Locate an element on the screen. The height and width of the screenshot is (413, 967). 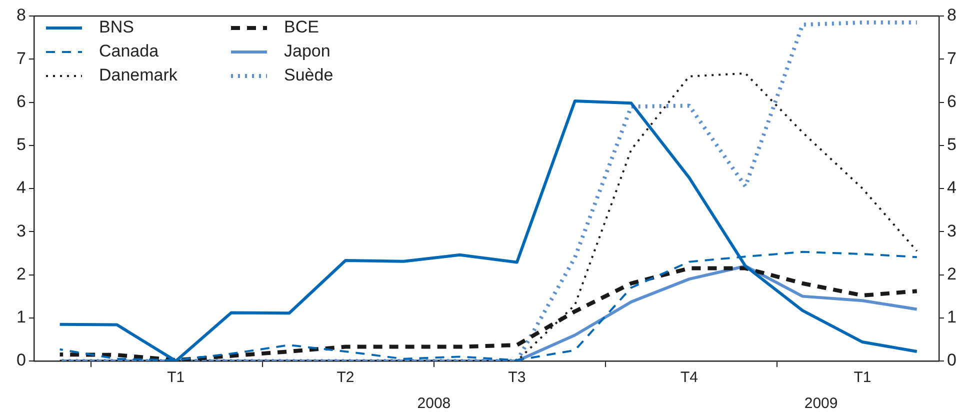
y-tick-label: 5 is located at coordinates (21, 144).